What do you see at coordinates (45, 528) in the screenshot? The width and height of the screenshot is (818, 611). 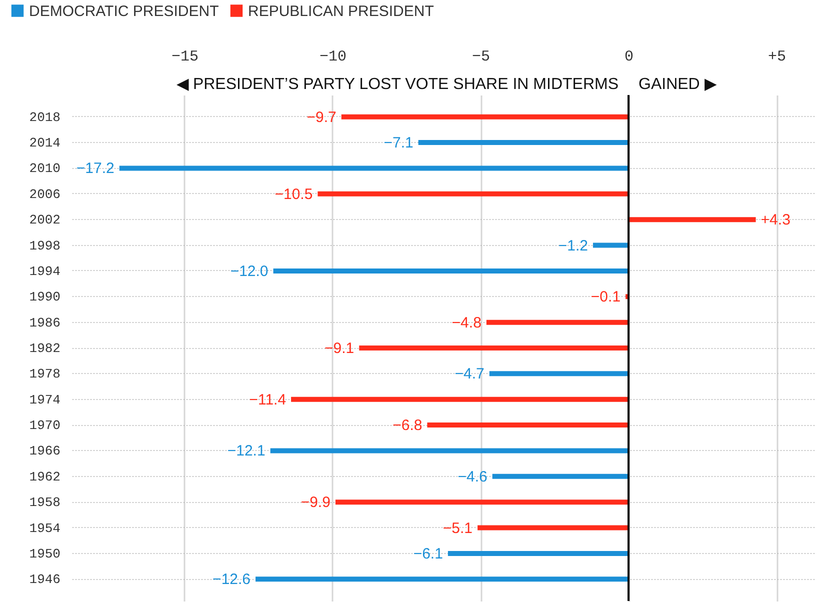 I see `y-tick-label: 1954` at bounding box center [45, 528].